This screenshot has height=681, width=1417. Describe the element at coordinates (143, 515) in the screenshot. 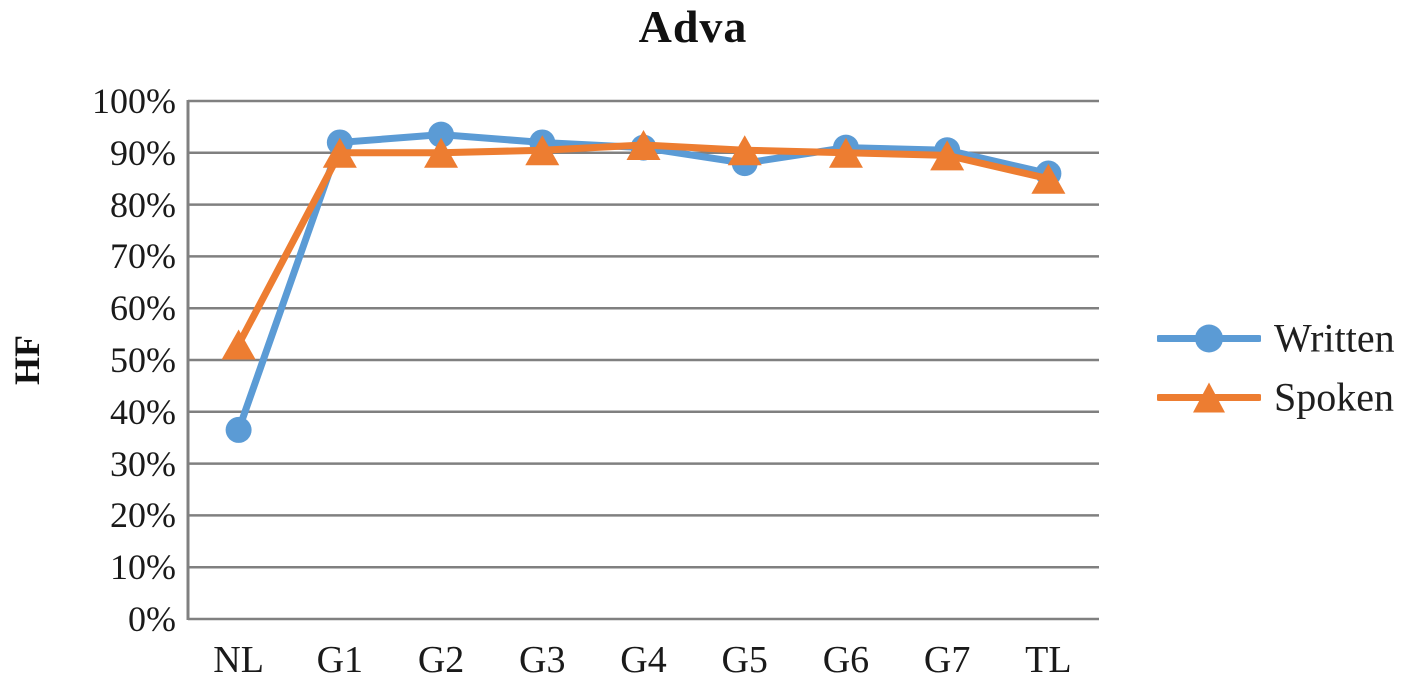

I see `y-tick-label: 20%` at that location.